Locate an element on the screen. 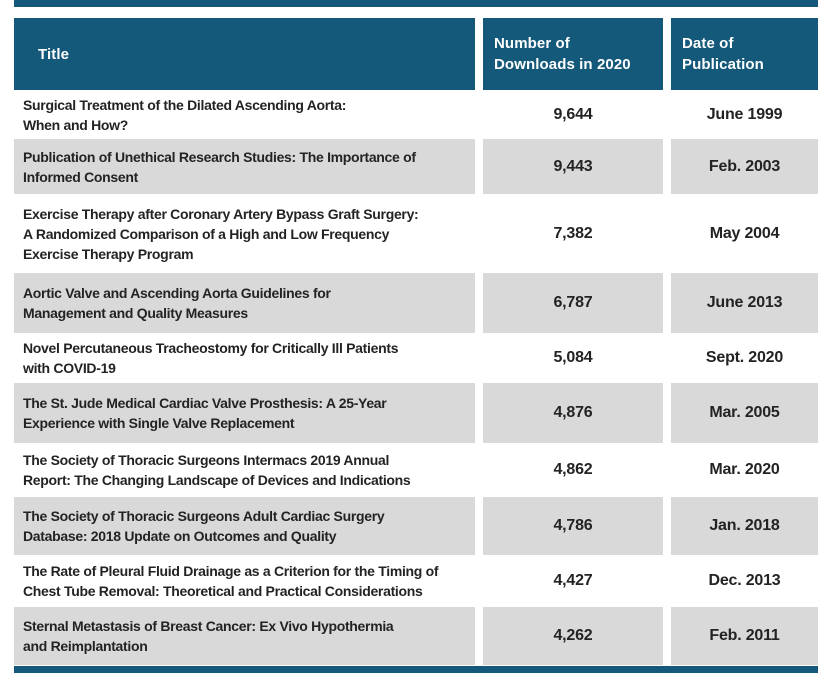  article-title-line: with COVID-19 is located at coordinates (69, 368).